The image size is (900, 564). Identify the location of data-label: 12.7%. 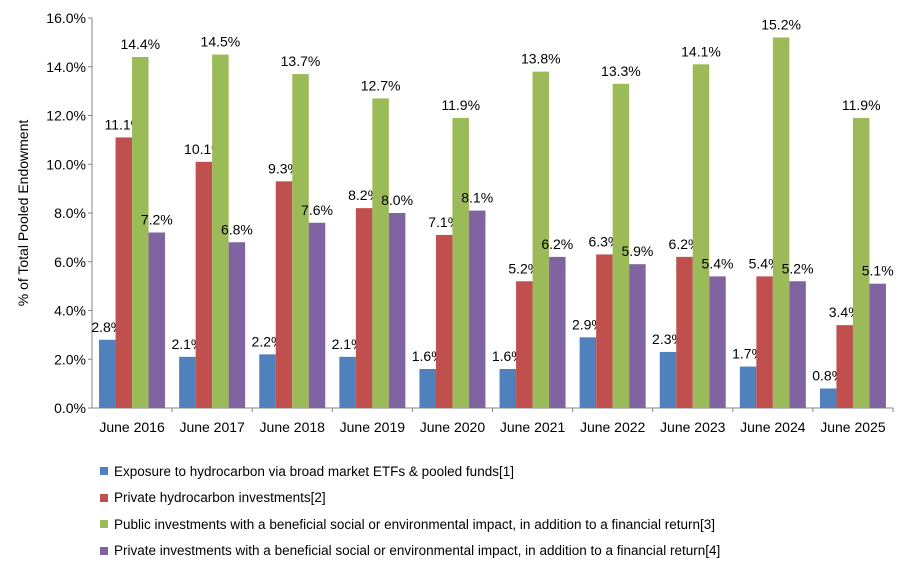
(381, 85).